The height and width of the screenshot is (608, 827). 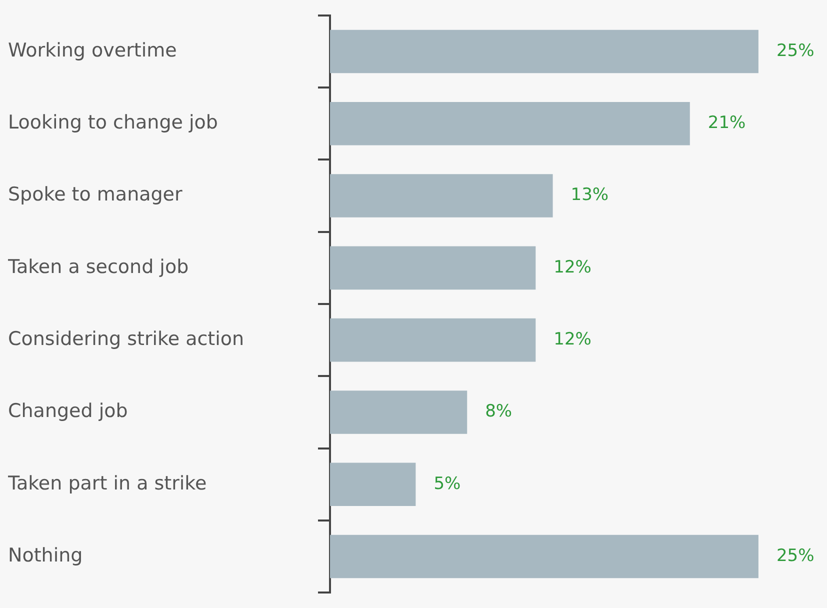 I want to click on data-label: 8%, so click(x=498, y=412).